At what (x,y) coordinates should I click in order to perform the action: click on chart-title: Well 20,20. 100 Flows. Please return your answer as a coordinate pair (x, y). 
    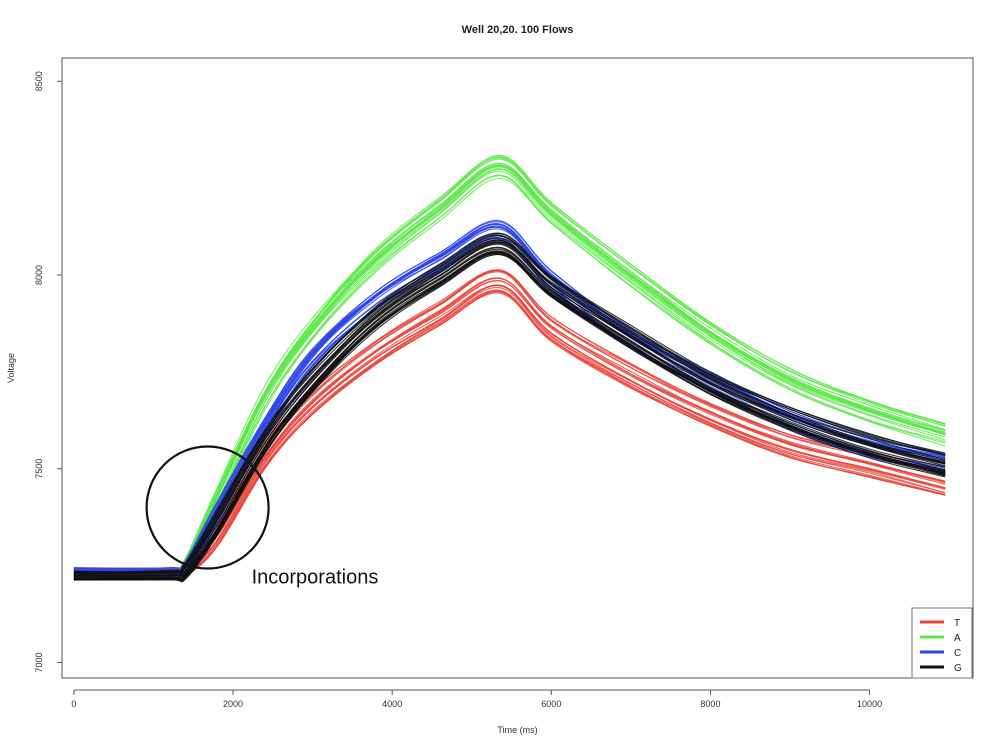
    Looking at the image, I should click on (518, 30).